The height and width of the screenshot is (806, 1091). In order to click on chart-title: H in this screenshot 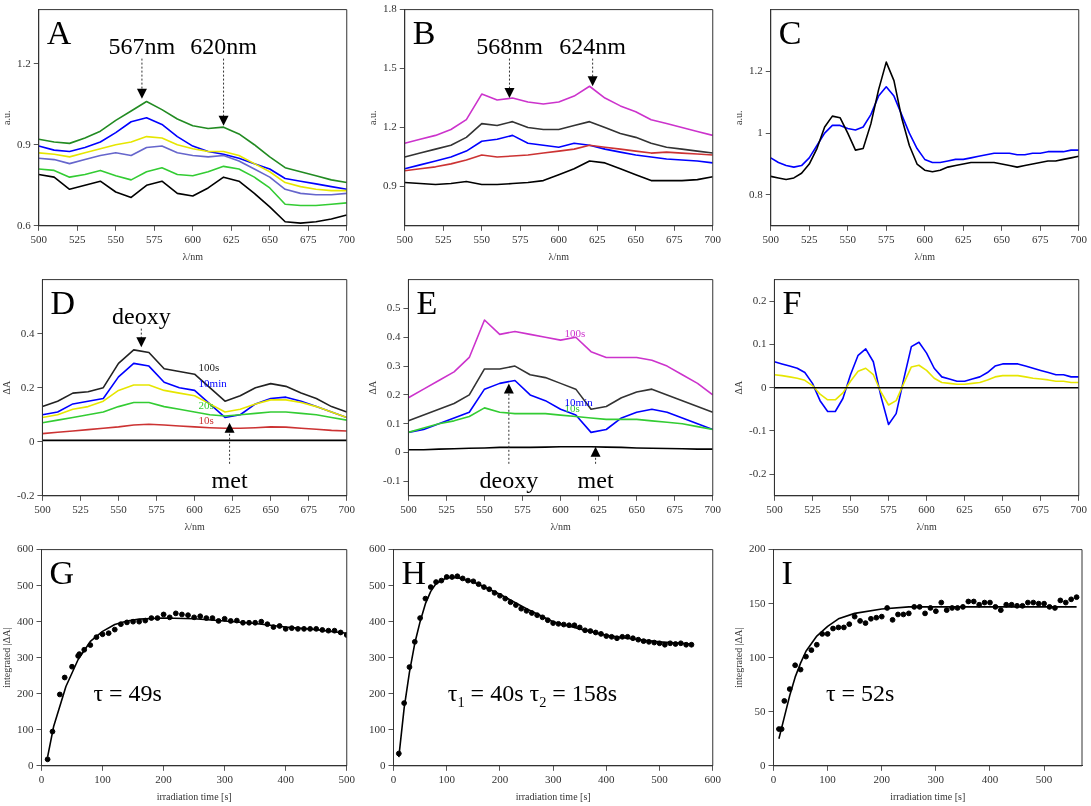, I will do `click(414, 572)`.